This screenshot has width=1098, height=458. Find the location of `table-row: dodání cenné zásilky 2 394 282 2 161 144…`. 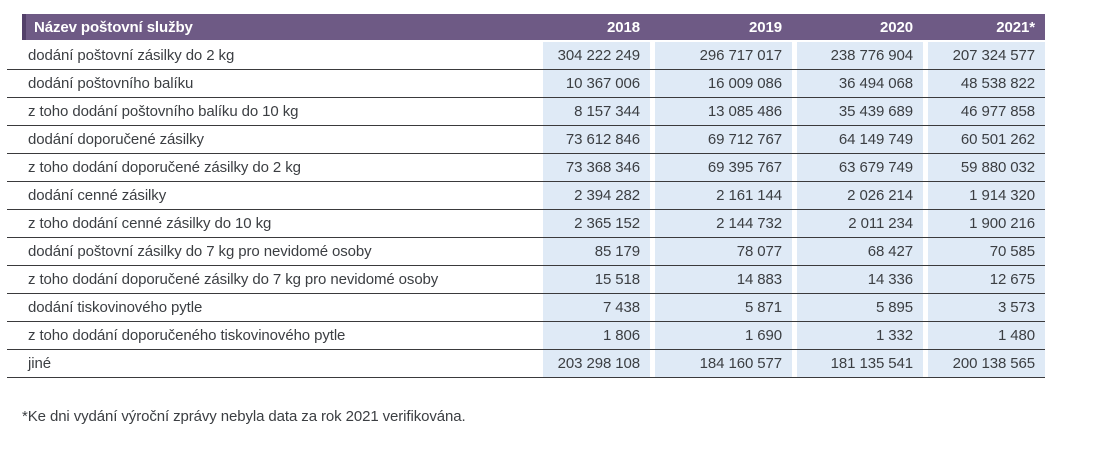

table-row: dodání cenné zásilky 2 394 282 2 161 144… is located at coordinates (526, 196).